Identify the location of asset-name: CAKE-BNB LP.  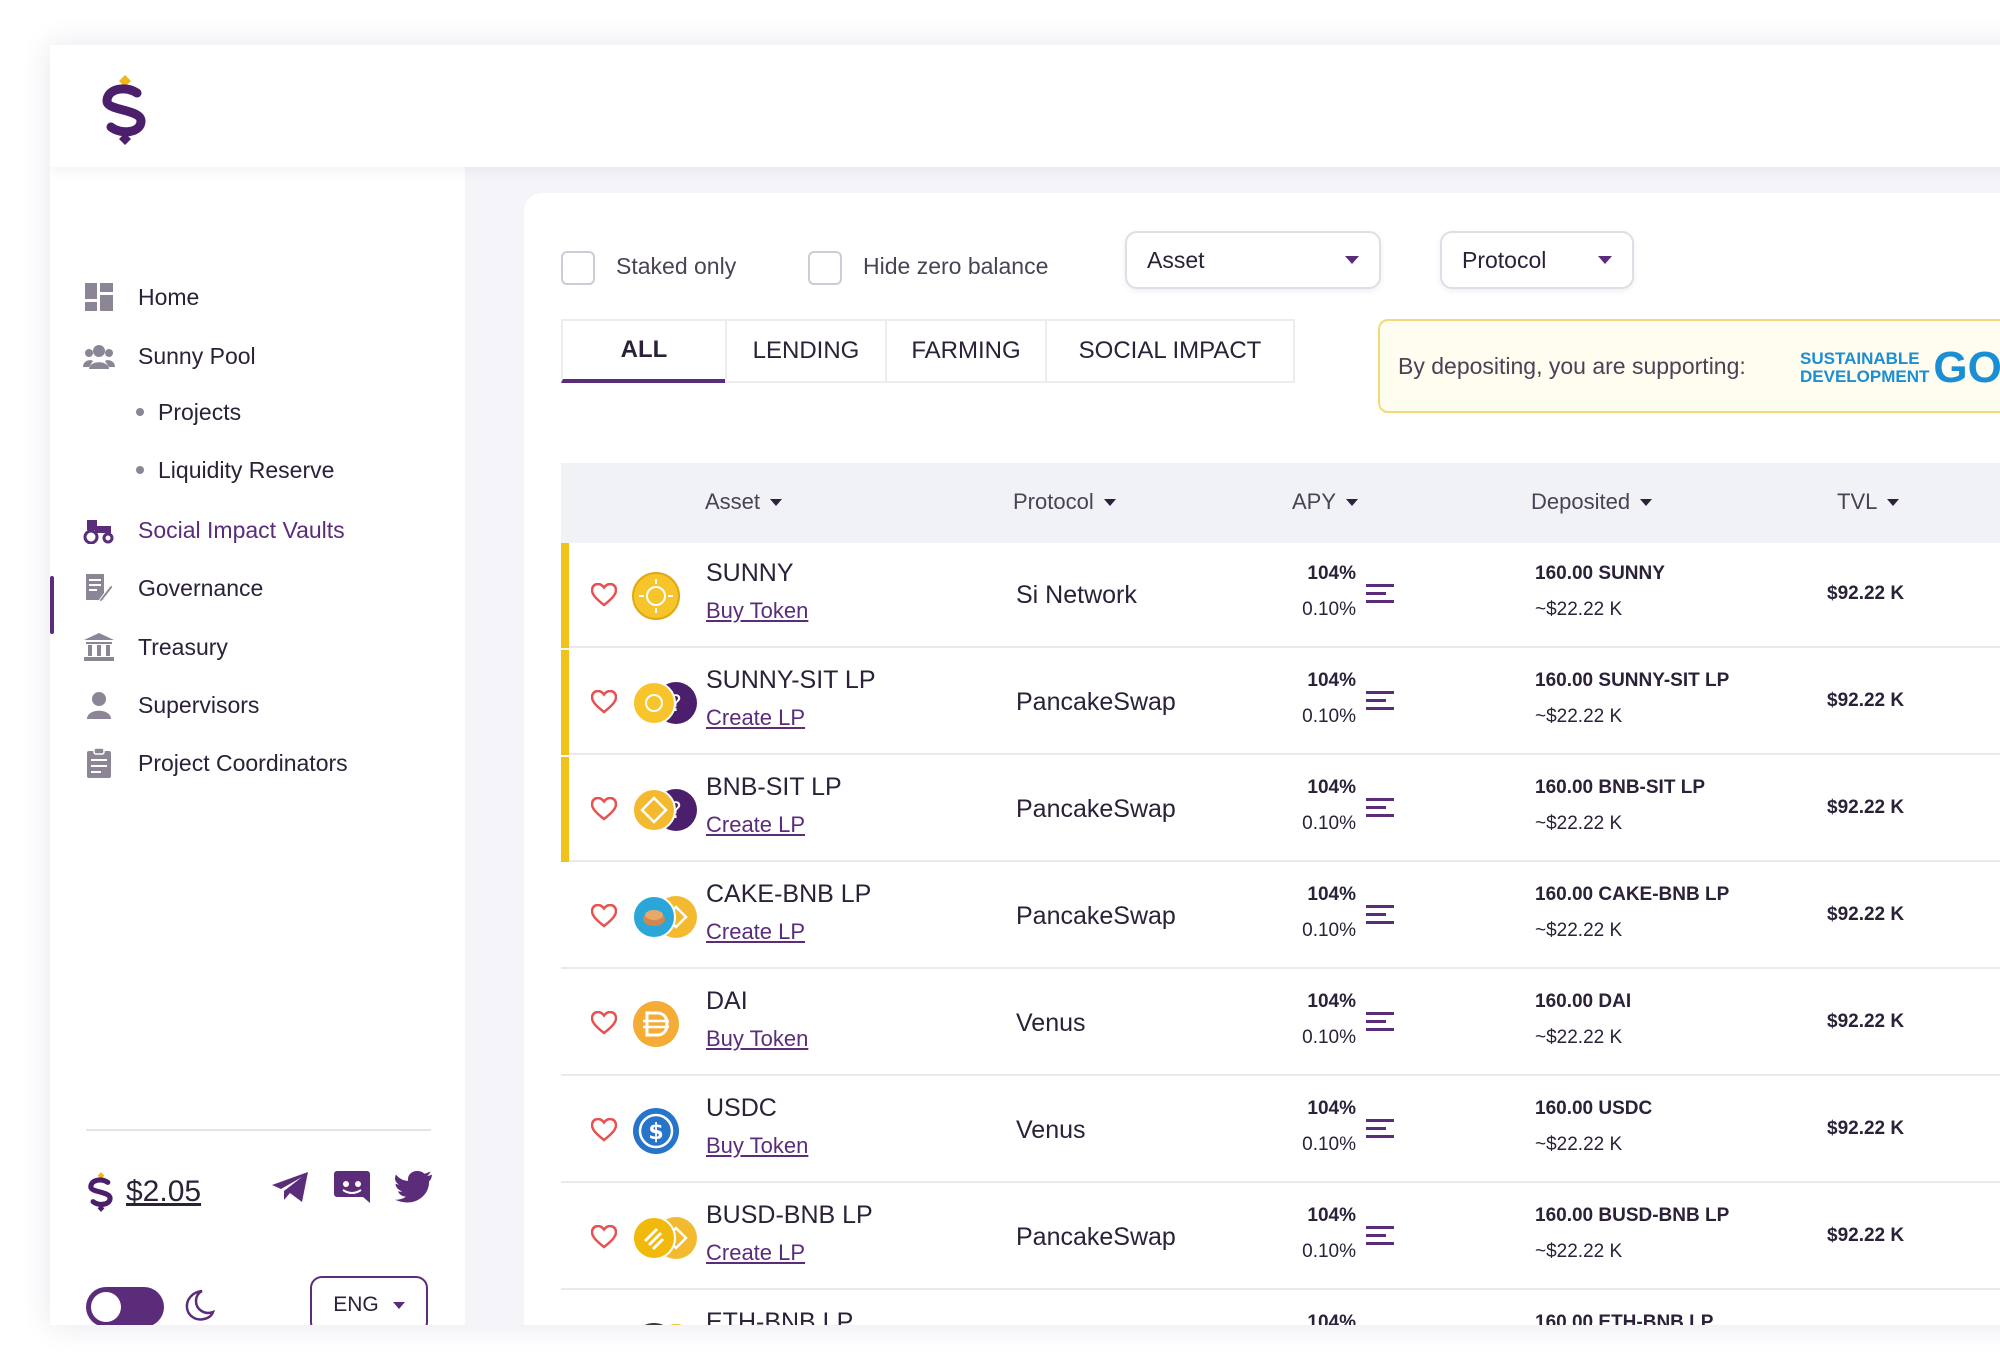
(789, 894).